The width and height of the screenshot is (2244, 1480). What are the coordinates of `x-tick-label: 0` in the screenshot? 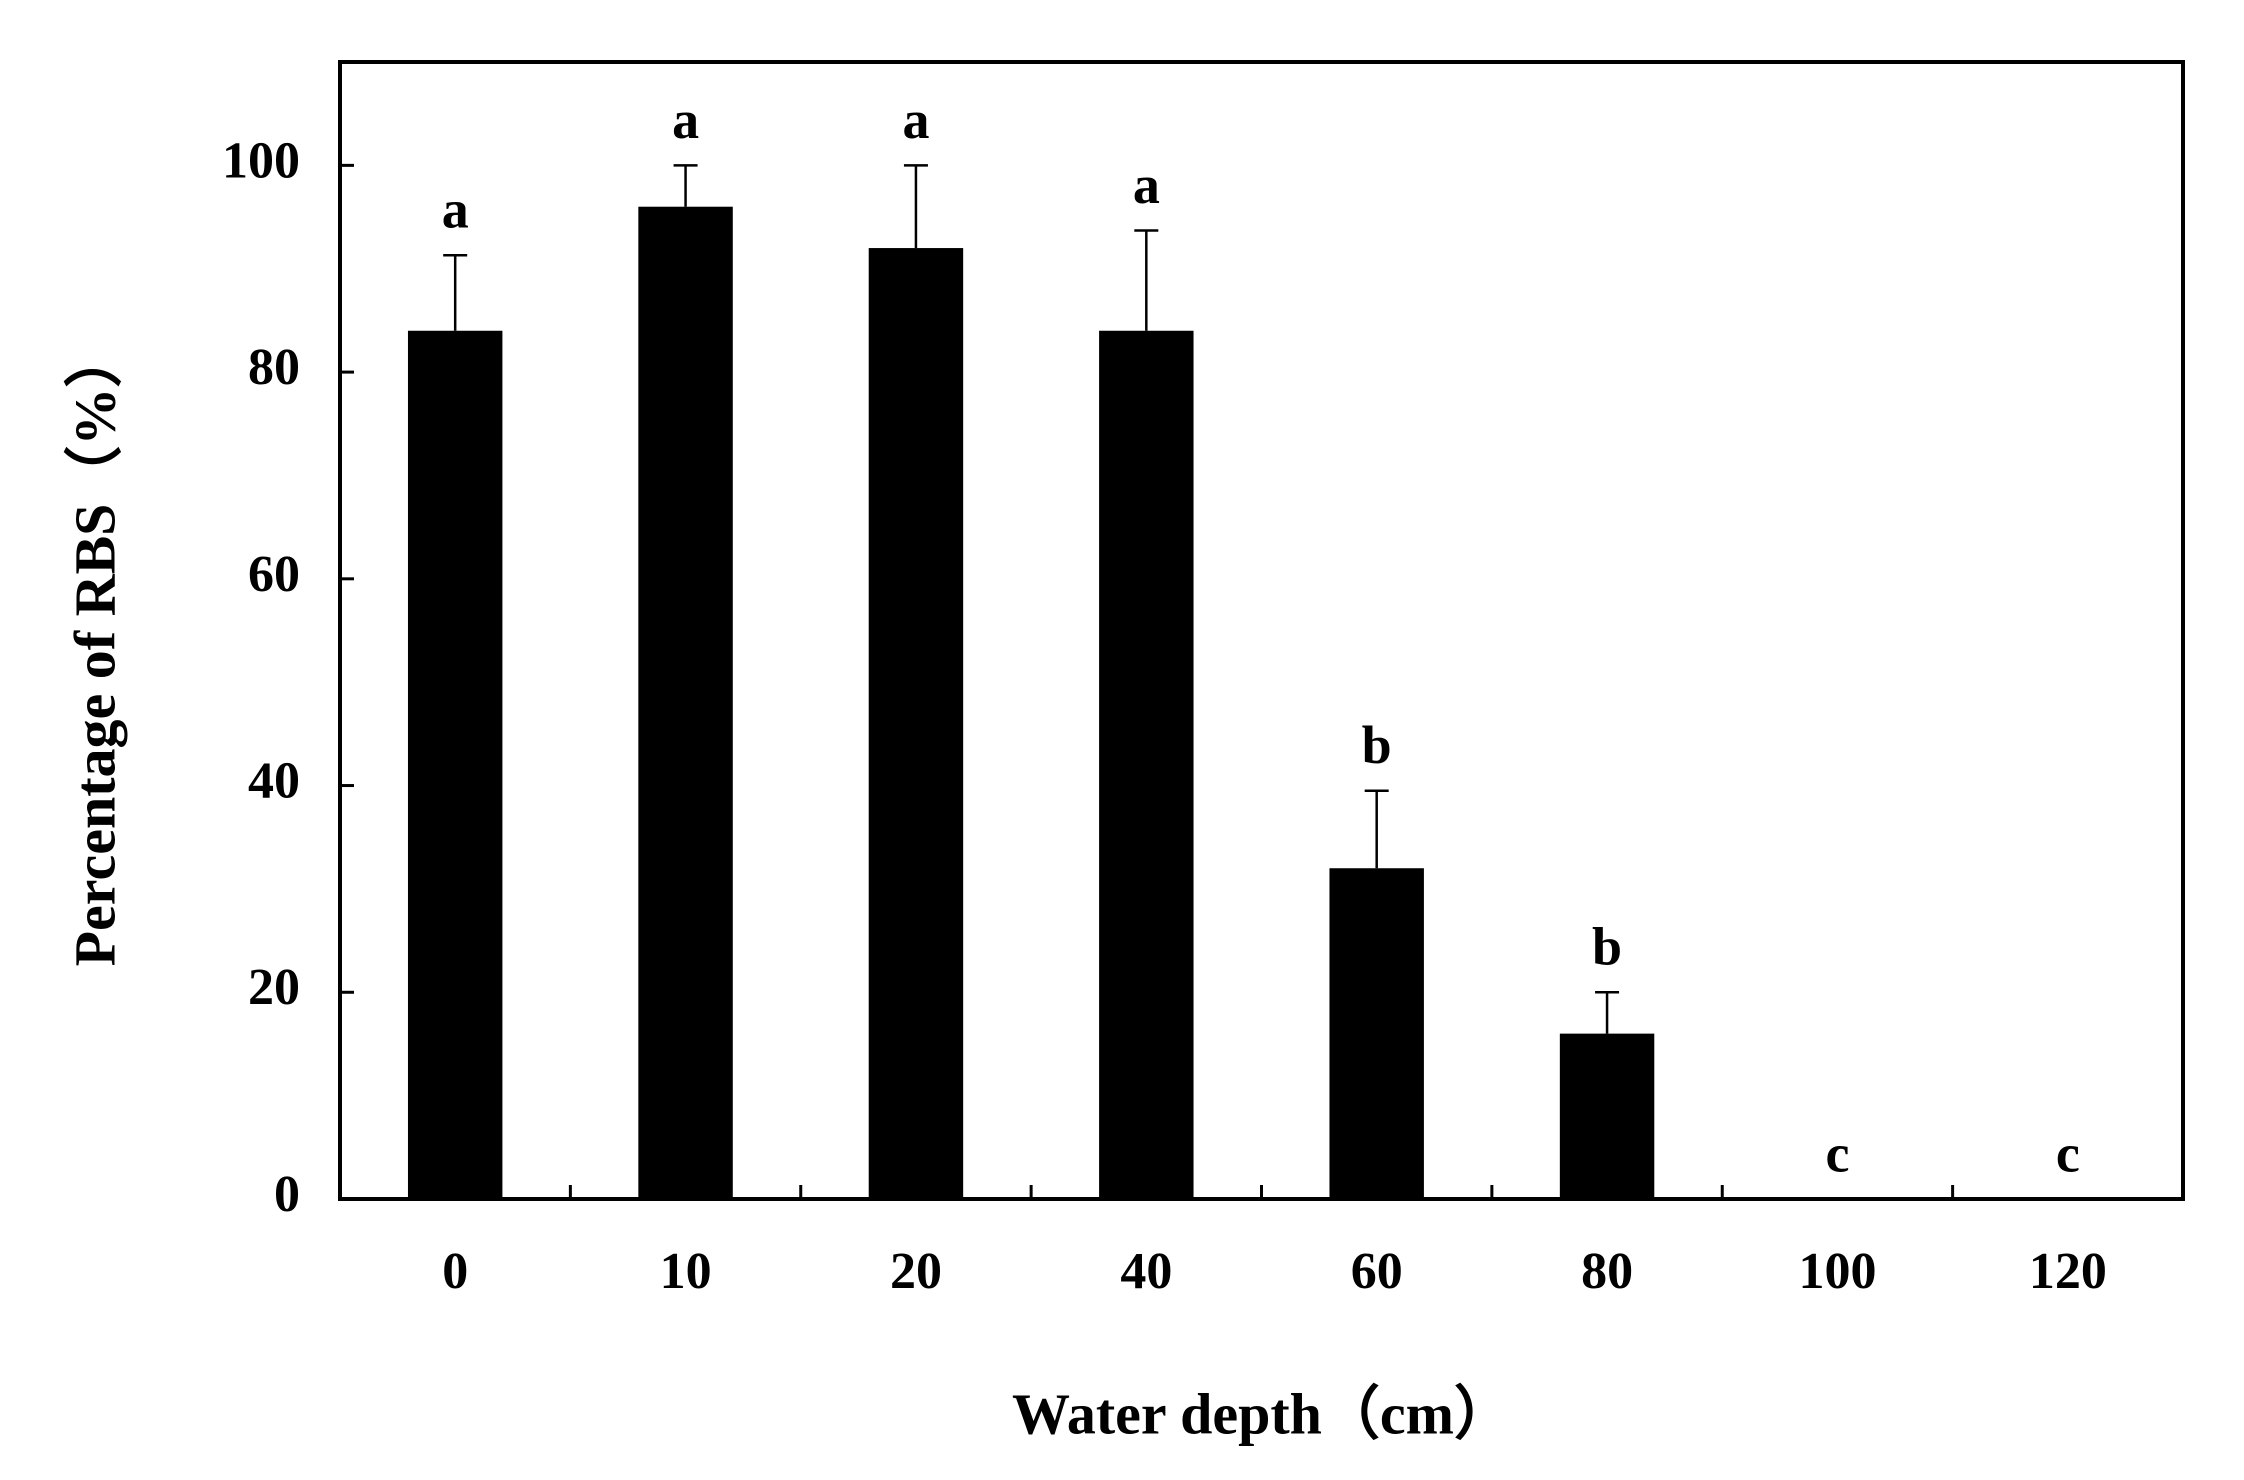 It's located at (455, 1271).